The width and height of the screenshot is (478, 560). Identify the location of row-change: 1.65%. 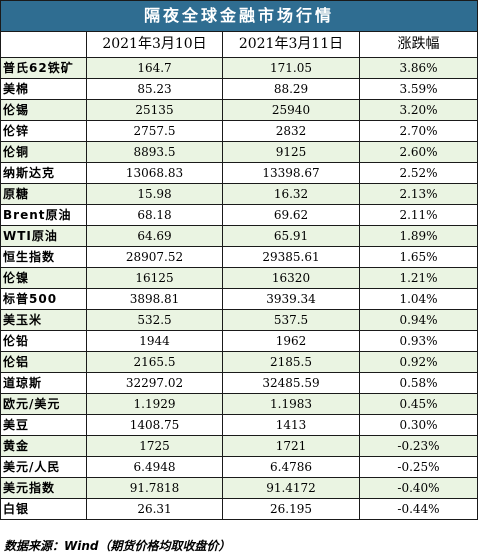
(418, 257).